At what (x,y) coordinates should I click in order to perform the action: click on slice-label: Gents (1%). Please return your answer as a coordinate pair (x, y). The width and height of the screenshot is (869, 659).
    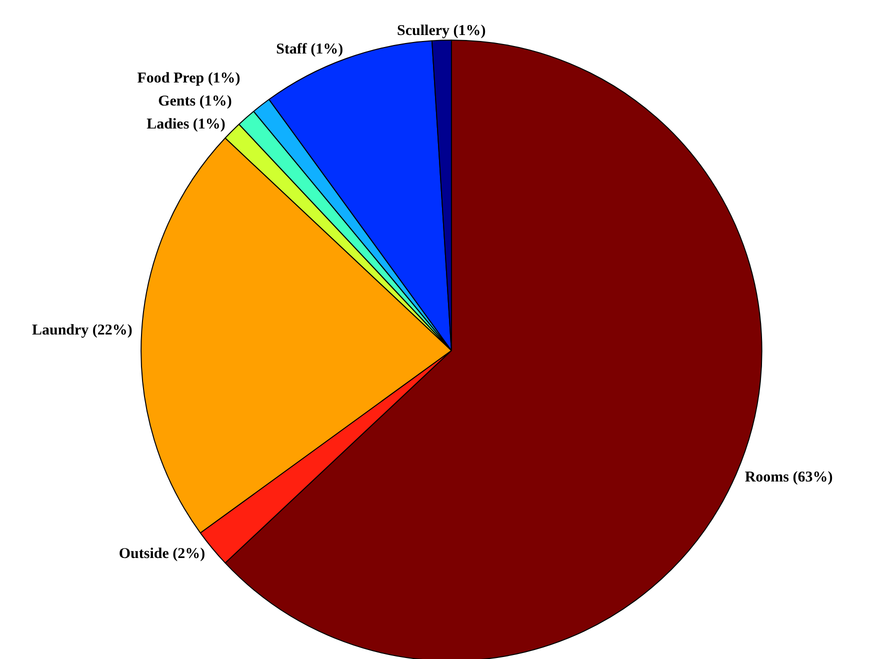
    Looking at the image, I should click on (195, 101).